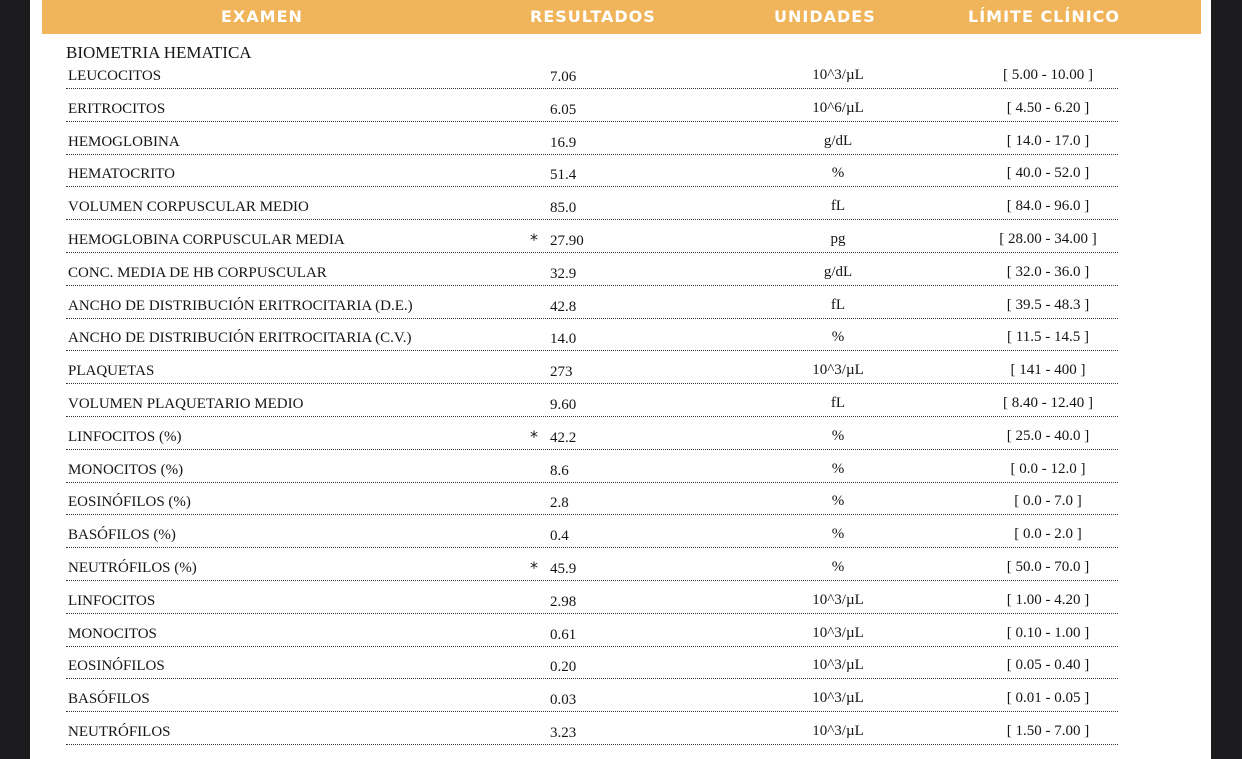  I want to click on result-value: 0.20, so click(563, 667).